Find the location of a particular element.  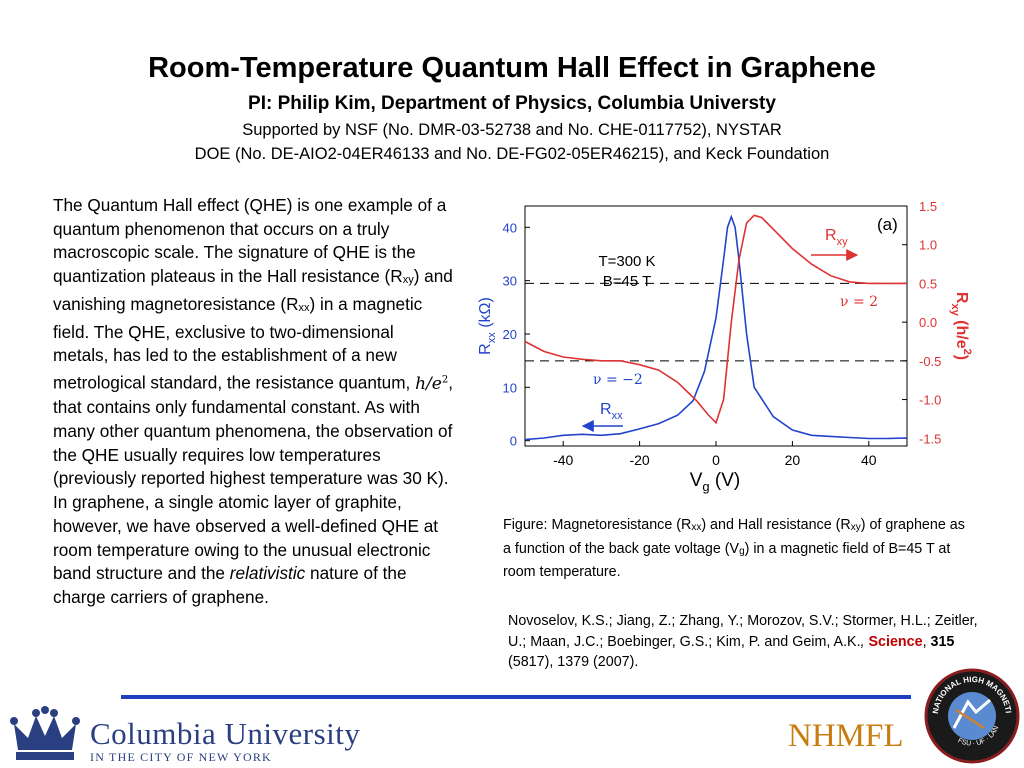

plateau-label-plus: ν = 2 is located at coordinates (859, 302).